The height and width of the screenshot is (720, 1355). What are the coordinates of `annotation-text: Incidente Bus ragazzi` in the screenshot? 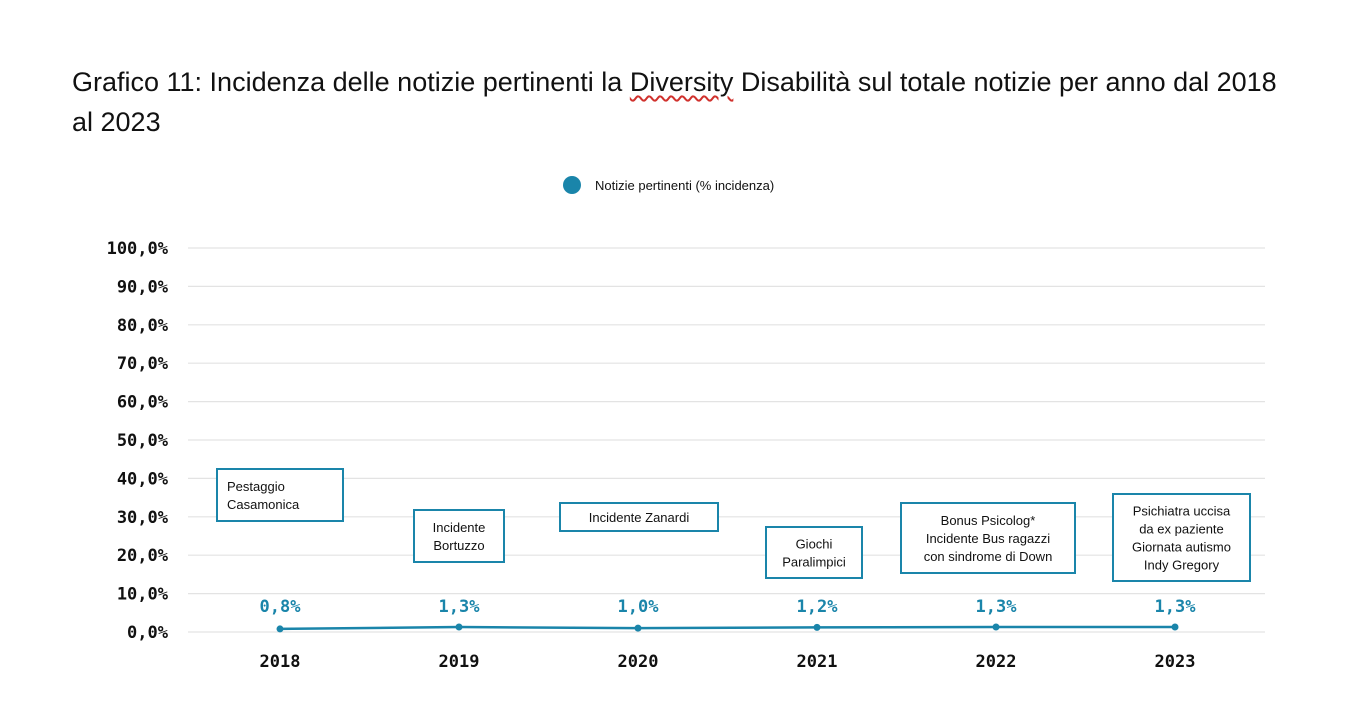 It's located at (988, 538).